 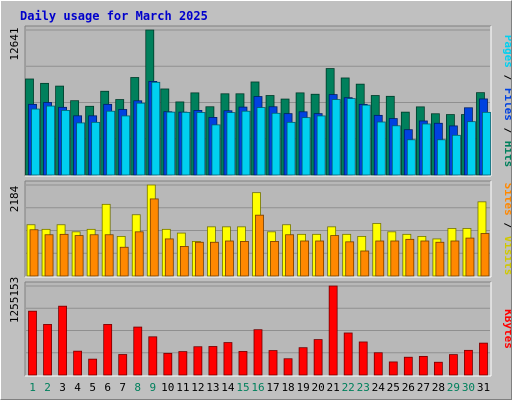 What do you see at coordinates (506, 104) in the screenshot?
I see `legend-entry: Files` at bounding box center [506, 104].